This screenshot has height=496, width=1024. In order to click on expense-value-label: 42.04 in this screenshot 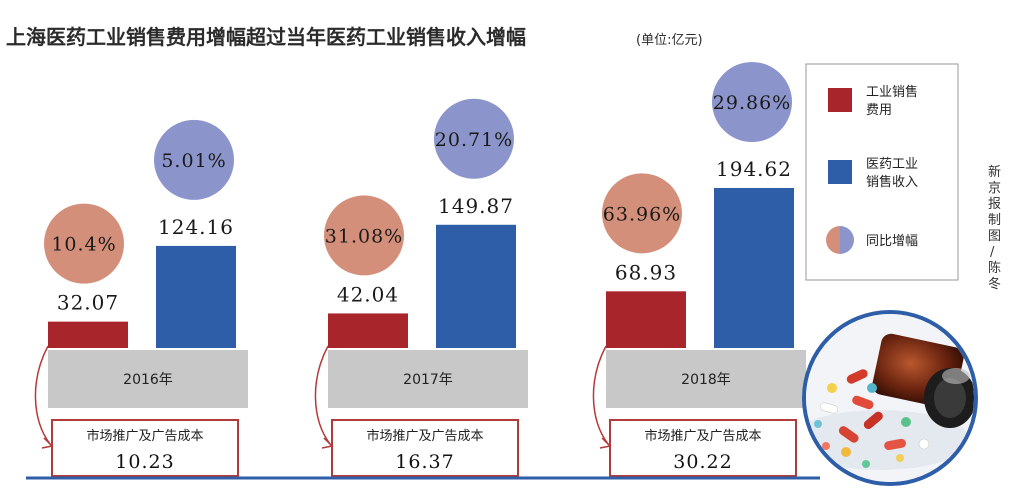, I will do `click(368, 294)`.